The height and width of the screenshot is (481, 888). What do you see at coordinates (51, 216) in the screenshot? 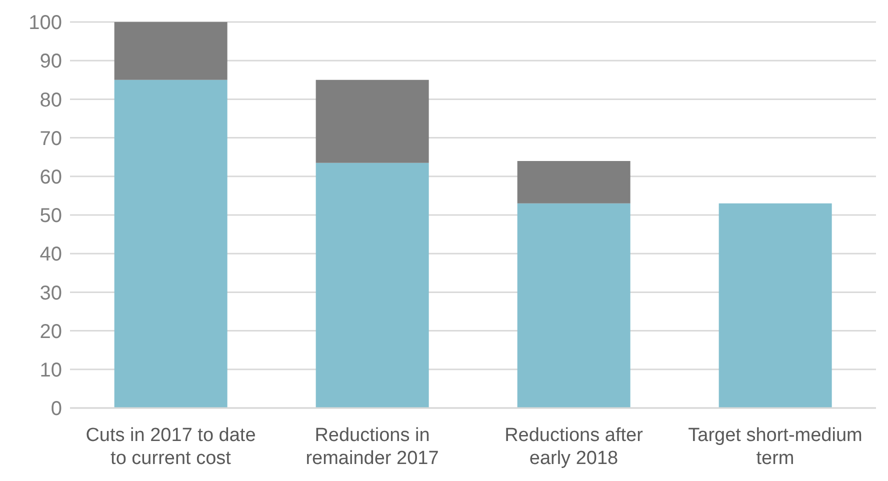
I see `y-tick-label: 50` at bounding box center [51, 216].